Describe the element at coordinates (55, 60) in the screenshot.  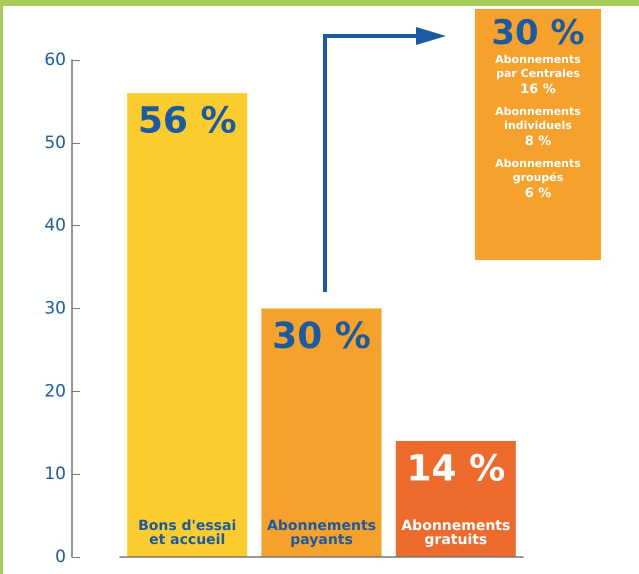
I see `y-tick-label: 60` at that location.